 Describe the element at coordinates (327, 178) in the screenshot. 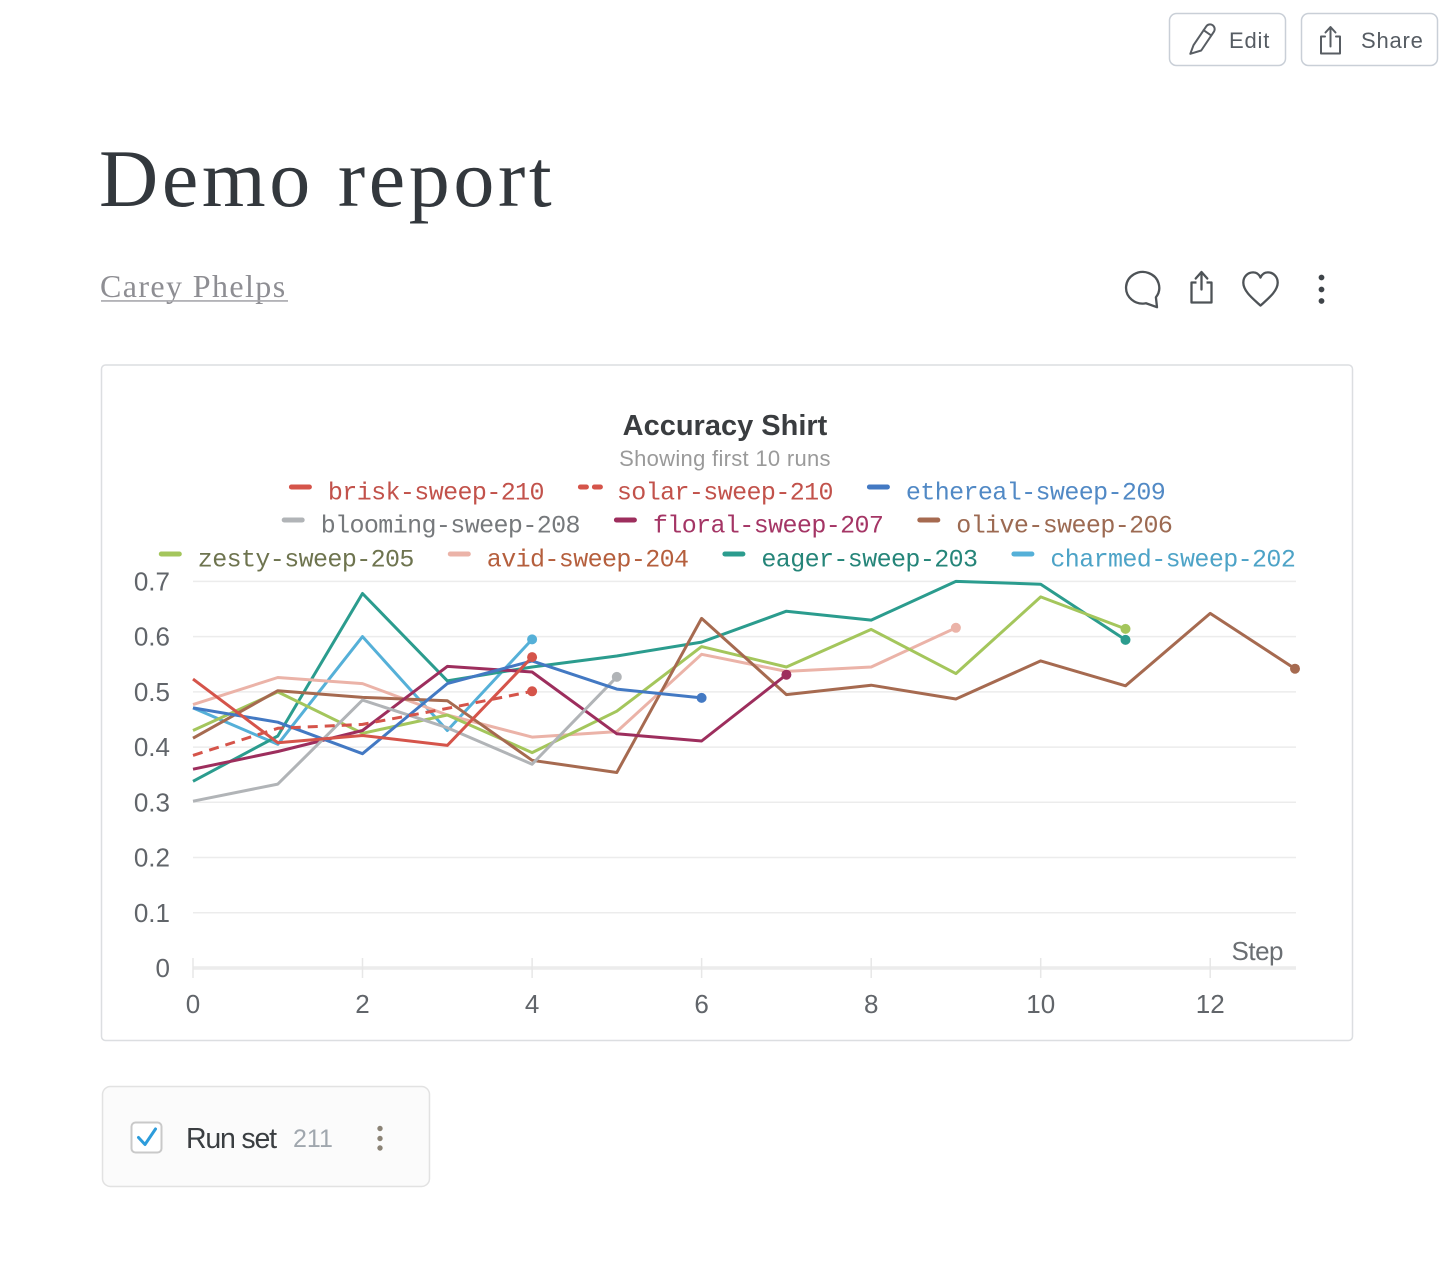

I see `svg-text: Demo report` at that location.